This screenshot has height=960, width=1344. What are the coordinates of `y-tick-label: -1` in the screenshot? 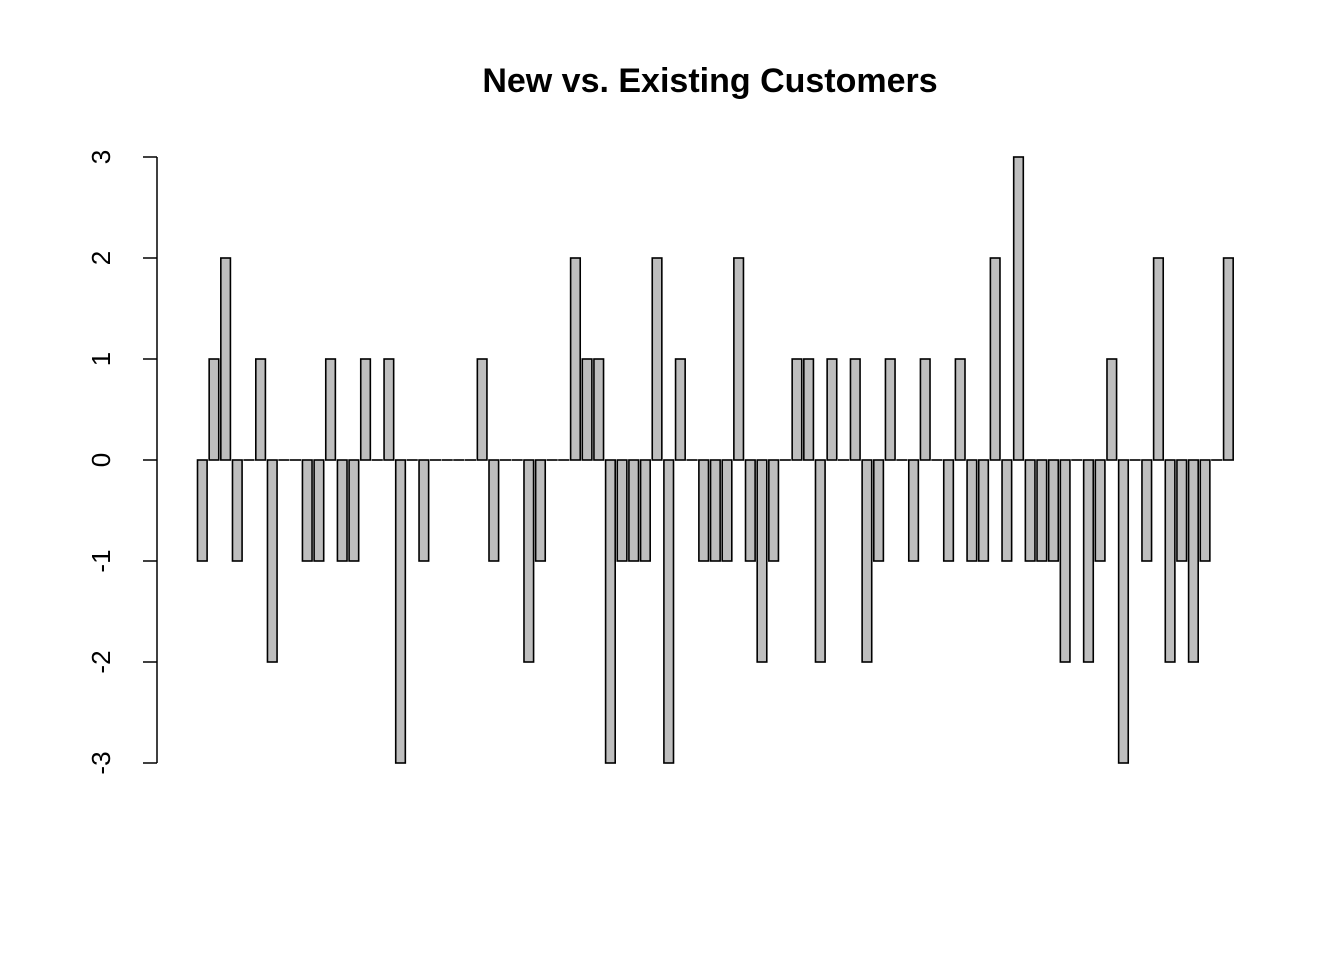 It's located at (101, 560).